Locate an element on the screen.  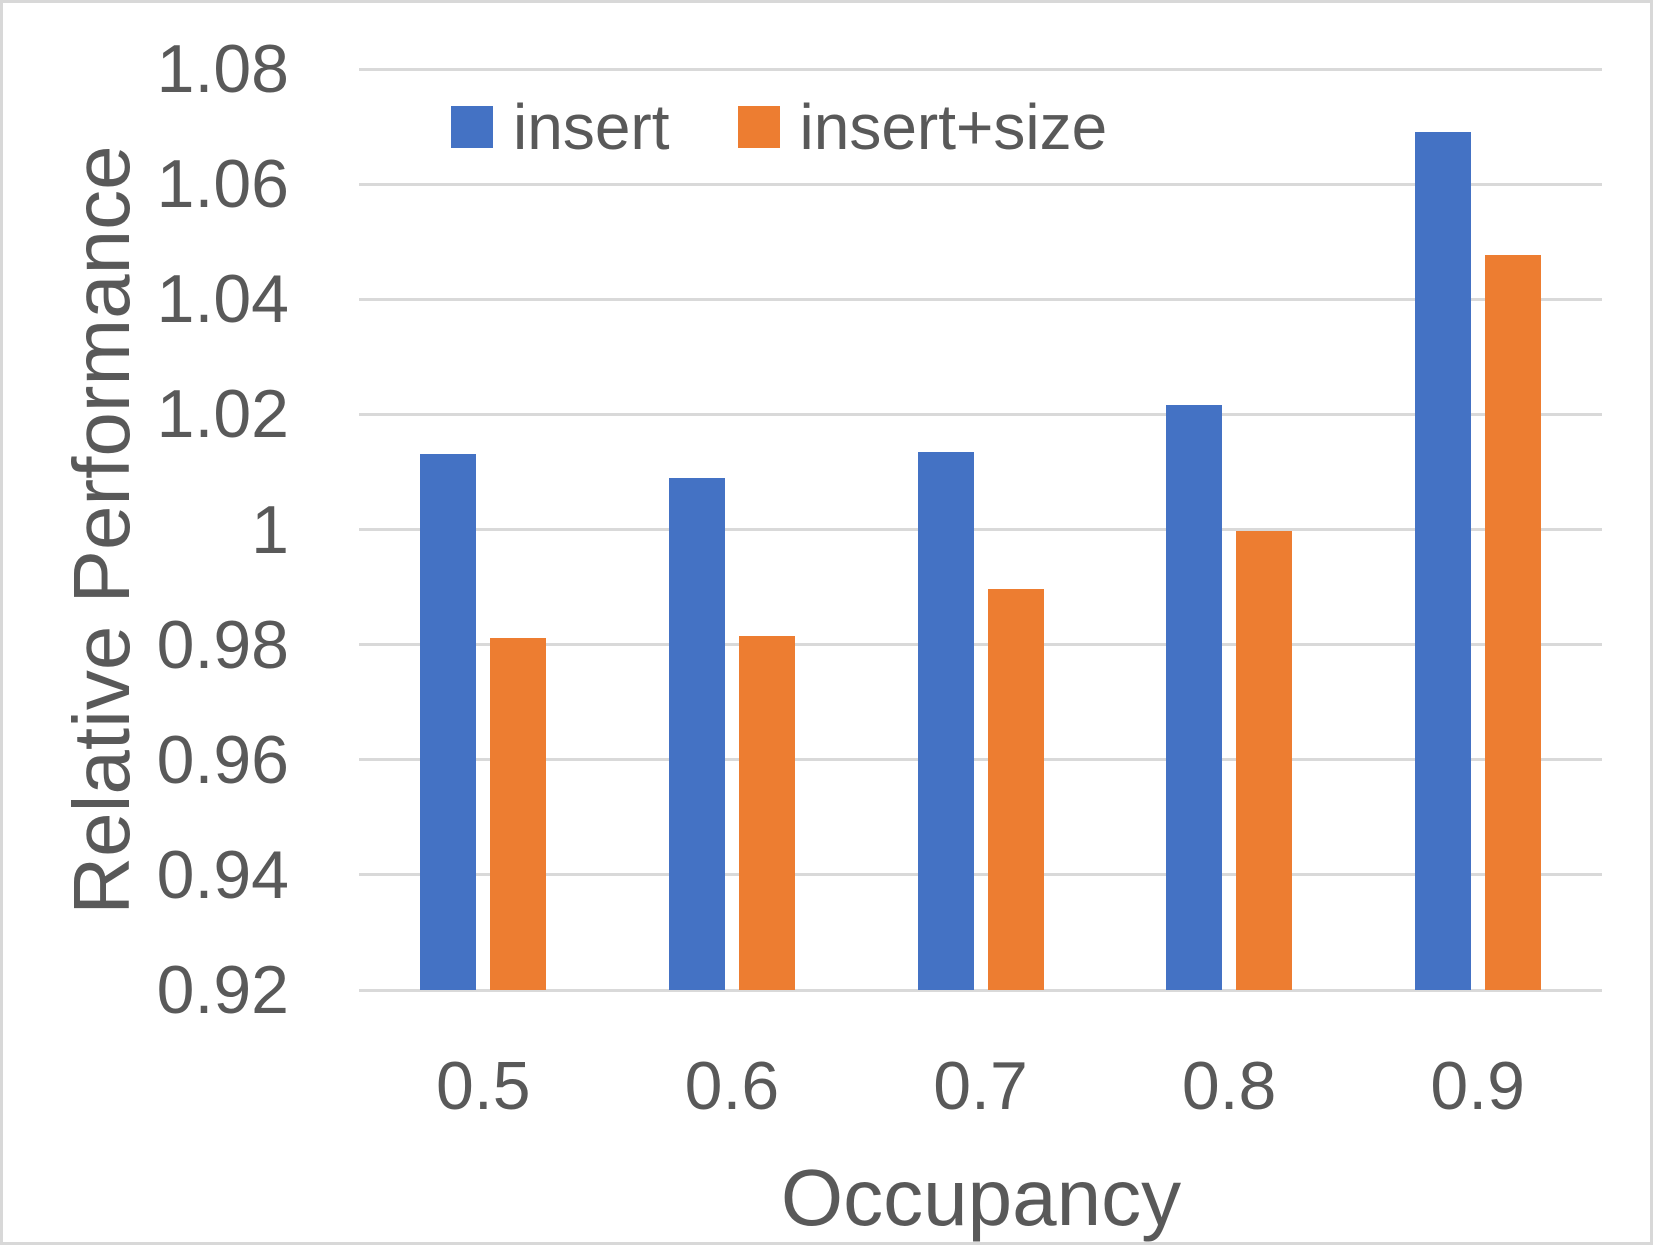
y-tick-label-1.02: 1.02 is located at coordinates (222, 414).